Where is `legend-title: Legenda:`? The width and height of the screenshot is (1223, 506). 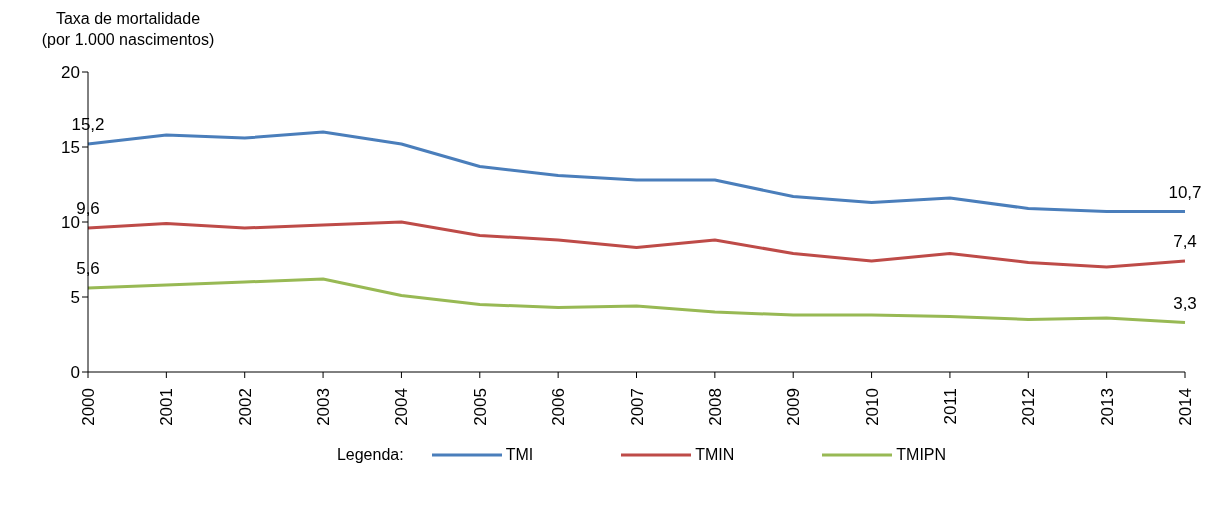 legend-title: Legenda: is located at coordinates (370, 455).